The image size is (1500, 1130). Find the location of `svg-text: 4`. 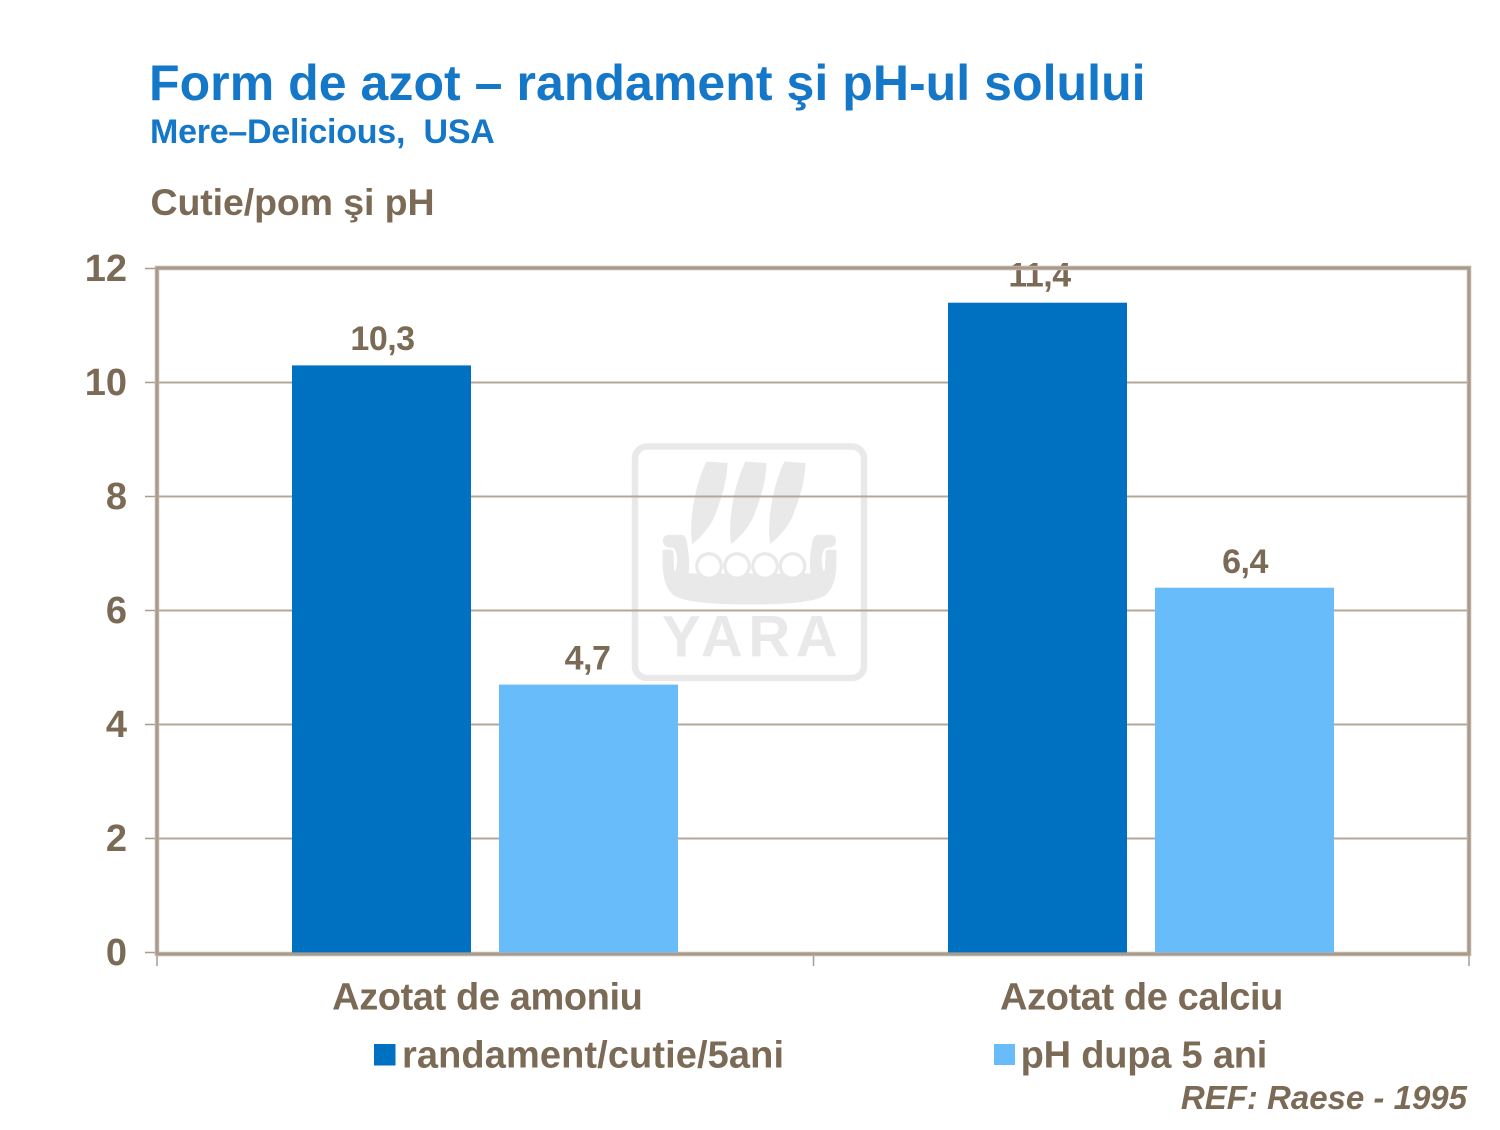

svg-text: 4 is located at coordinates (116, 725).